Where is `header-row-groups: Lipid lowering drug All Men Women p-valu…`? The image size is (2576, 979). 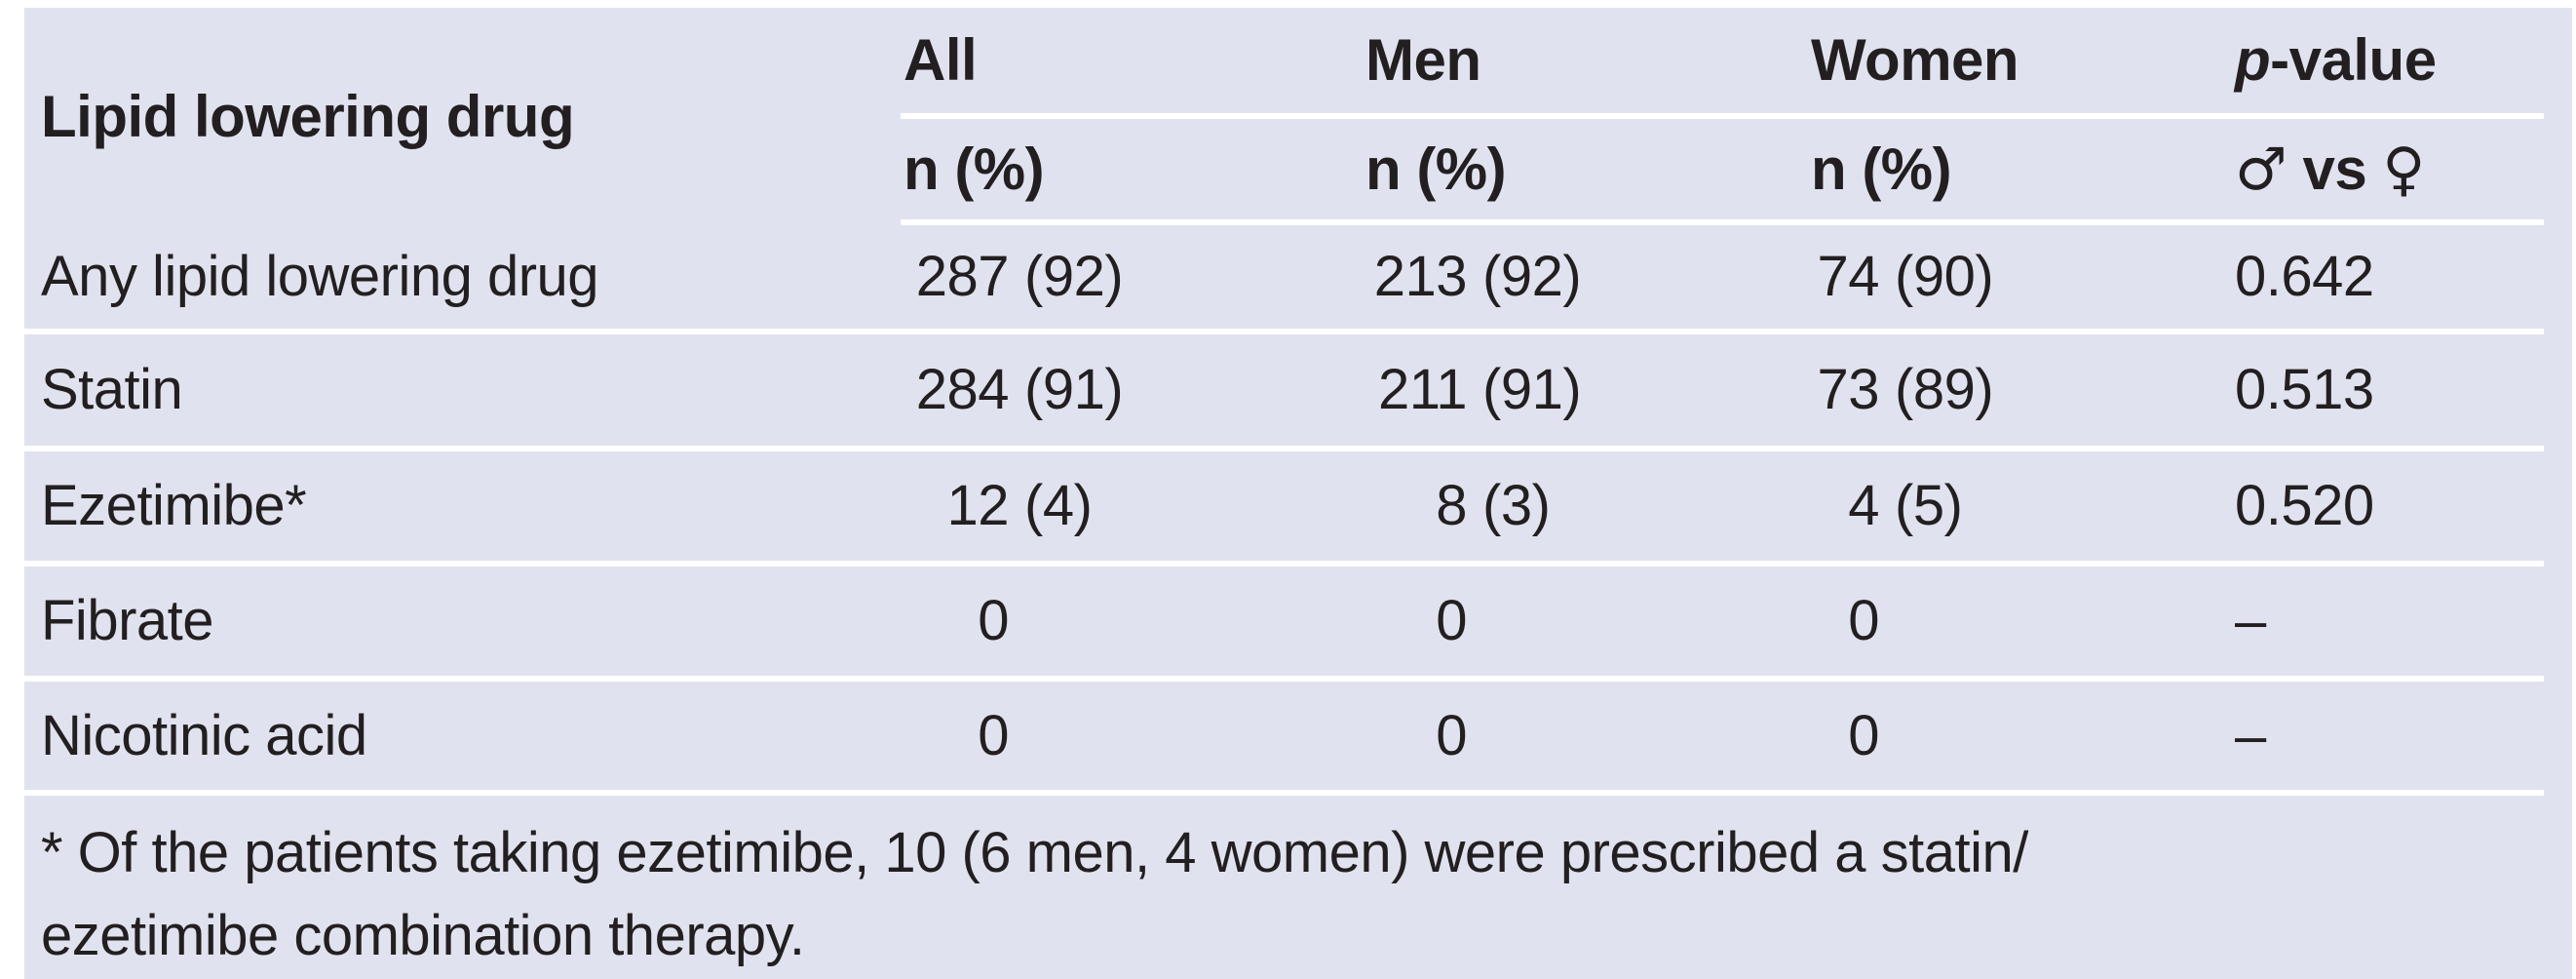 header-row-groups: Lipid lowering drug All Men Women p-valu… is located at coordinates (1284, 78).